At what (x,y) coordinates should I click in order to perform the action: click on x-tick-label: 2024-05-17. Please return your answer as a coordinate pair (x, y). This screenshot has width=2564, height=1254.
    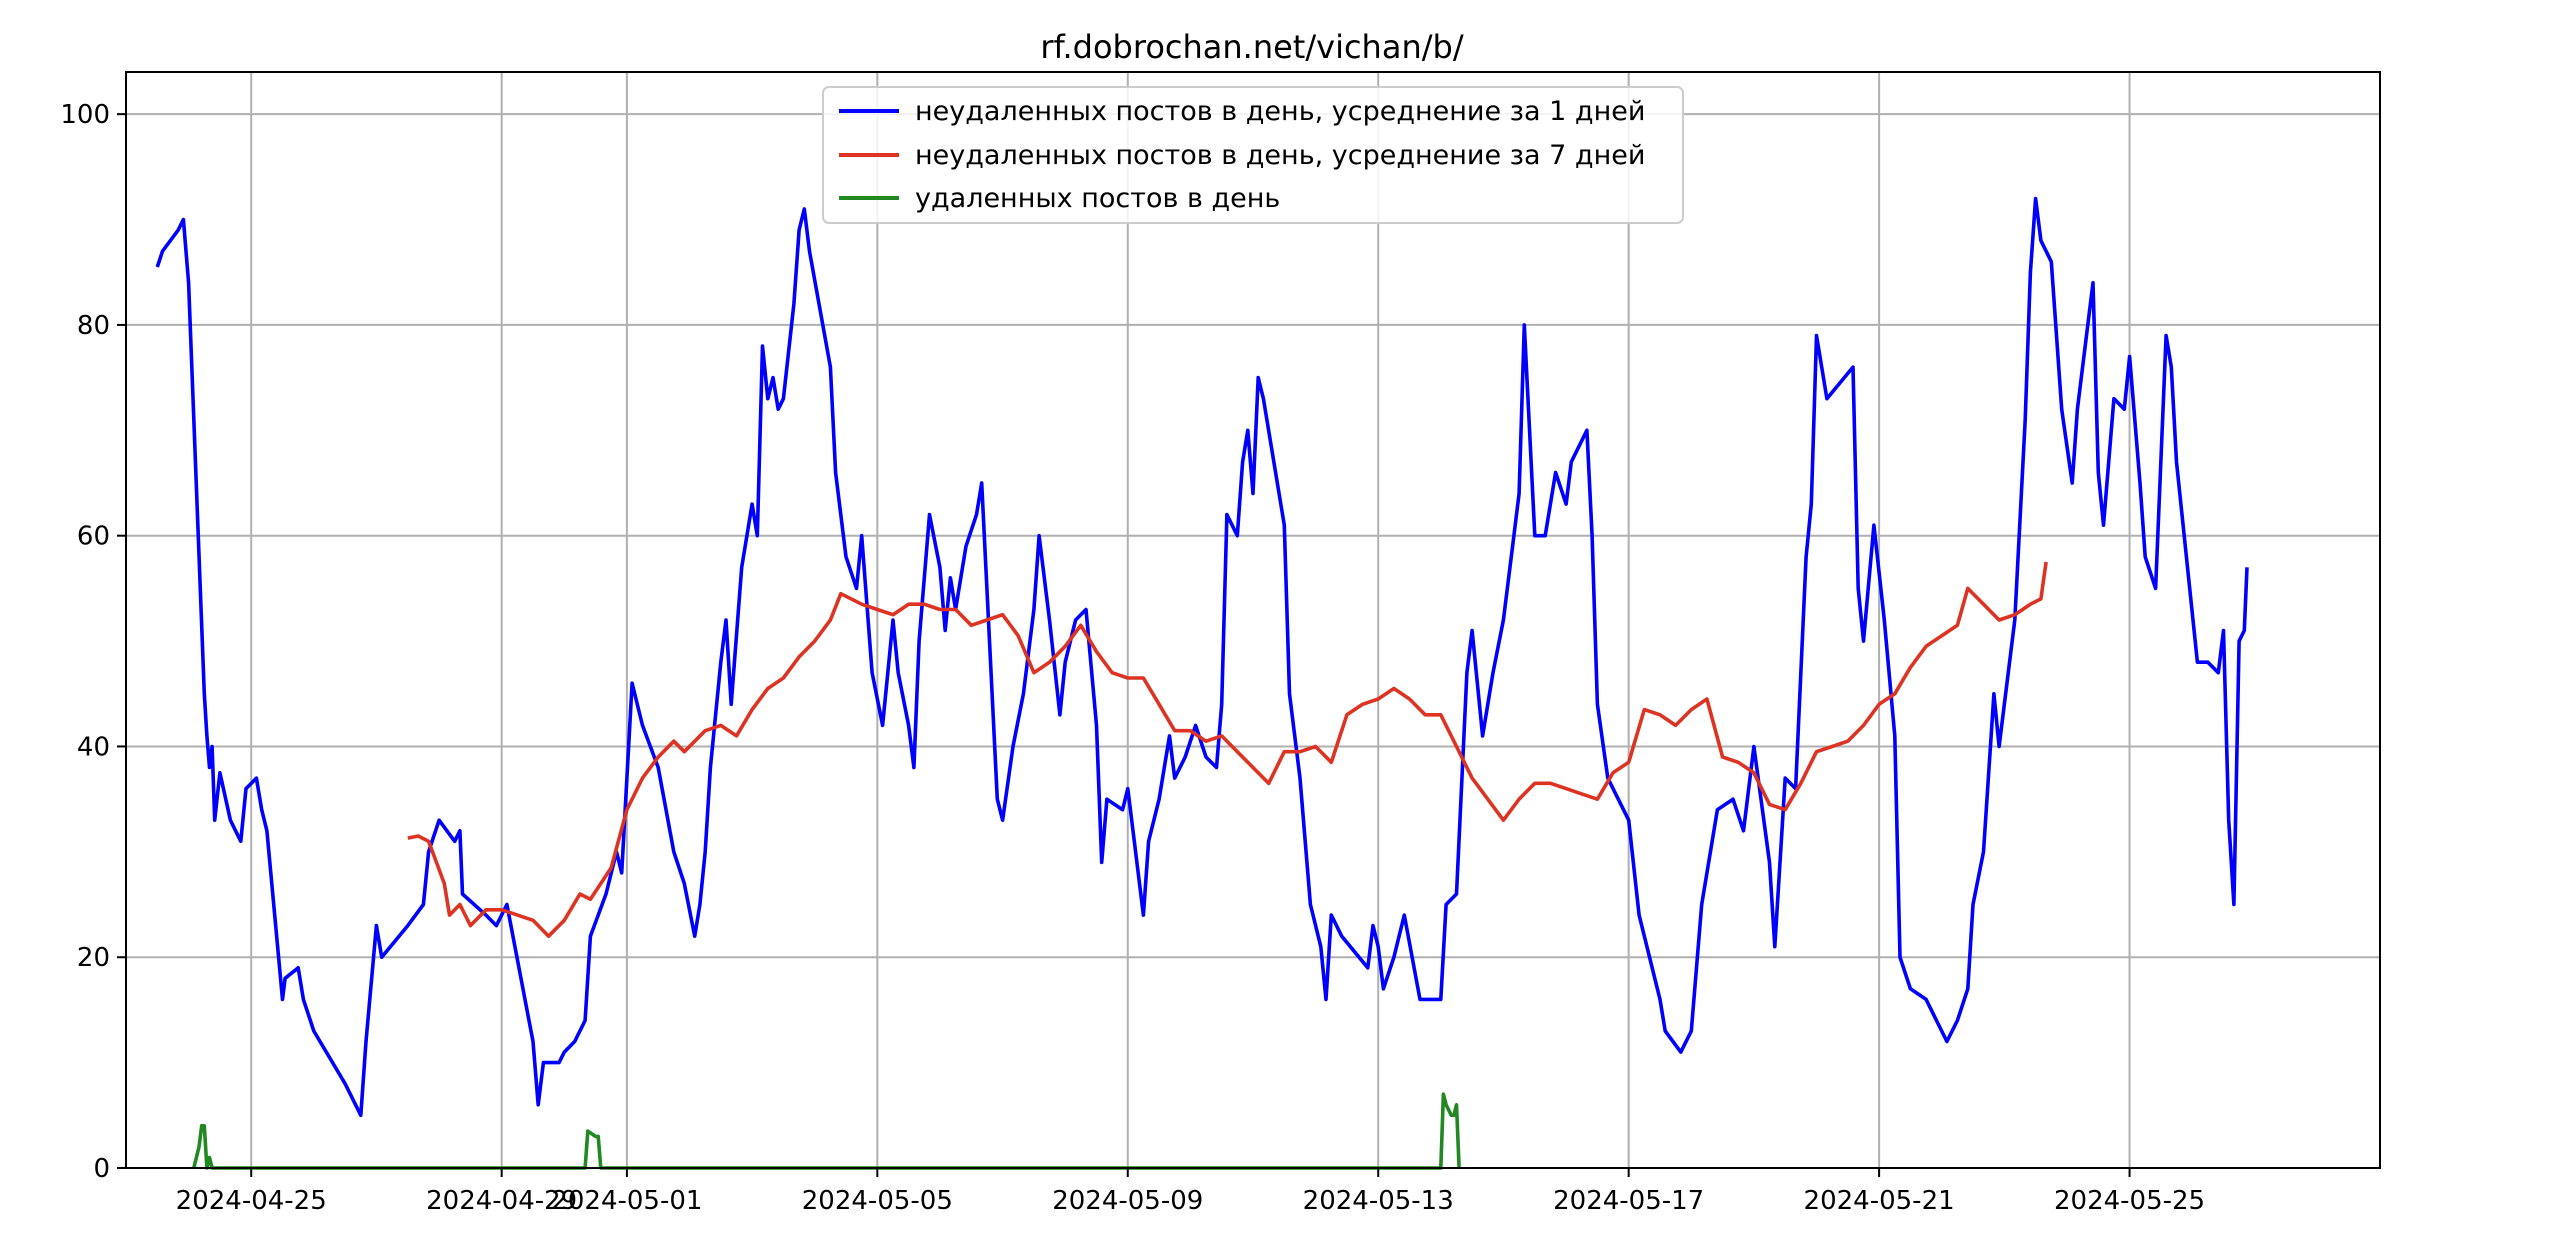
    Looking at the image, I should click on (1628, 1201).